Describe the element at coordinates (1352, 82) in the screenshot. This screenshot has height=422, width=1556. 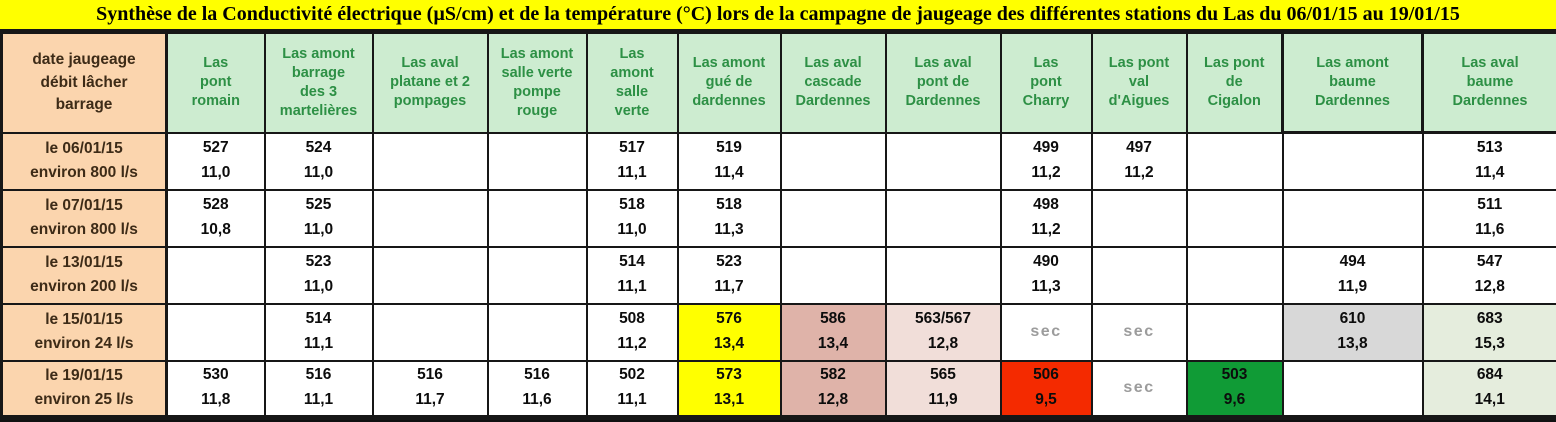
I see `station-header: Las amont baume Dardennes` at that location.